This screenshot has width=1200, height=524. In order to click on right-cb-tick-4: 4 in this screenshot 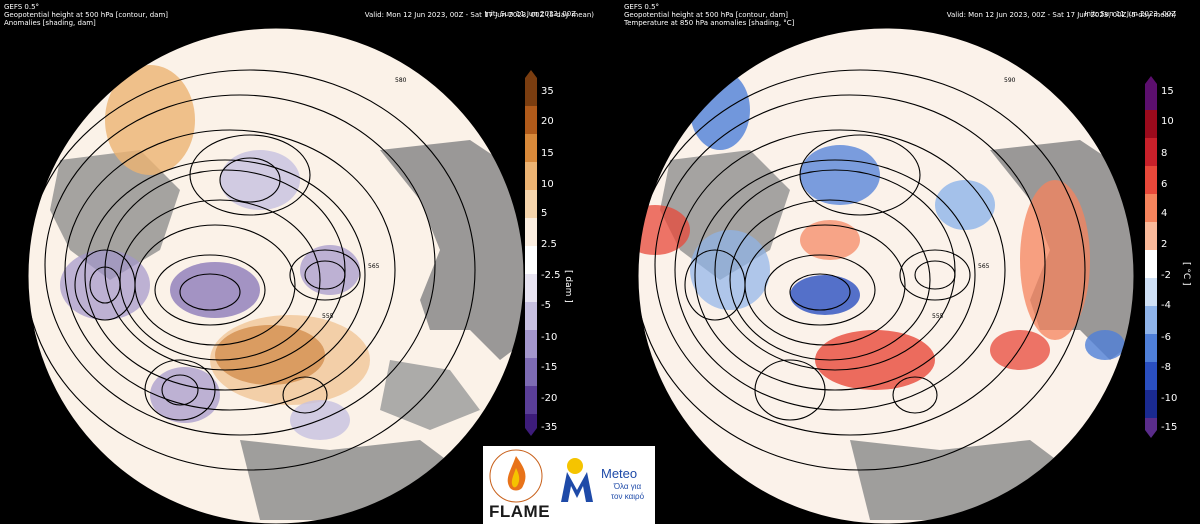, I will do `click(1164, 213)`.